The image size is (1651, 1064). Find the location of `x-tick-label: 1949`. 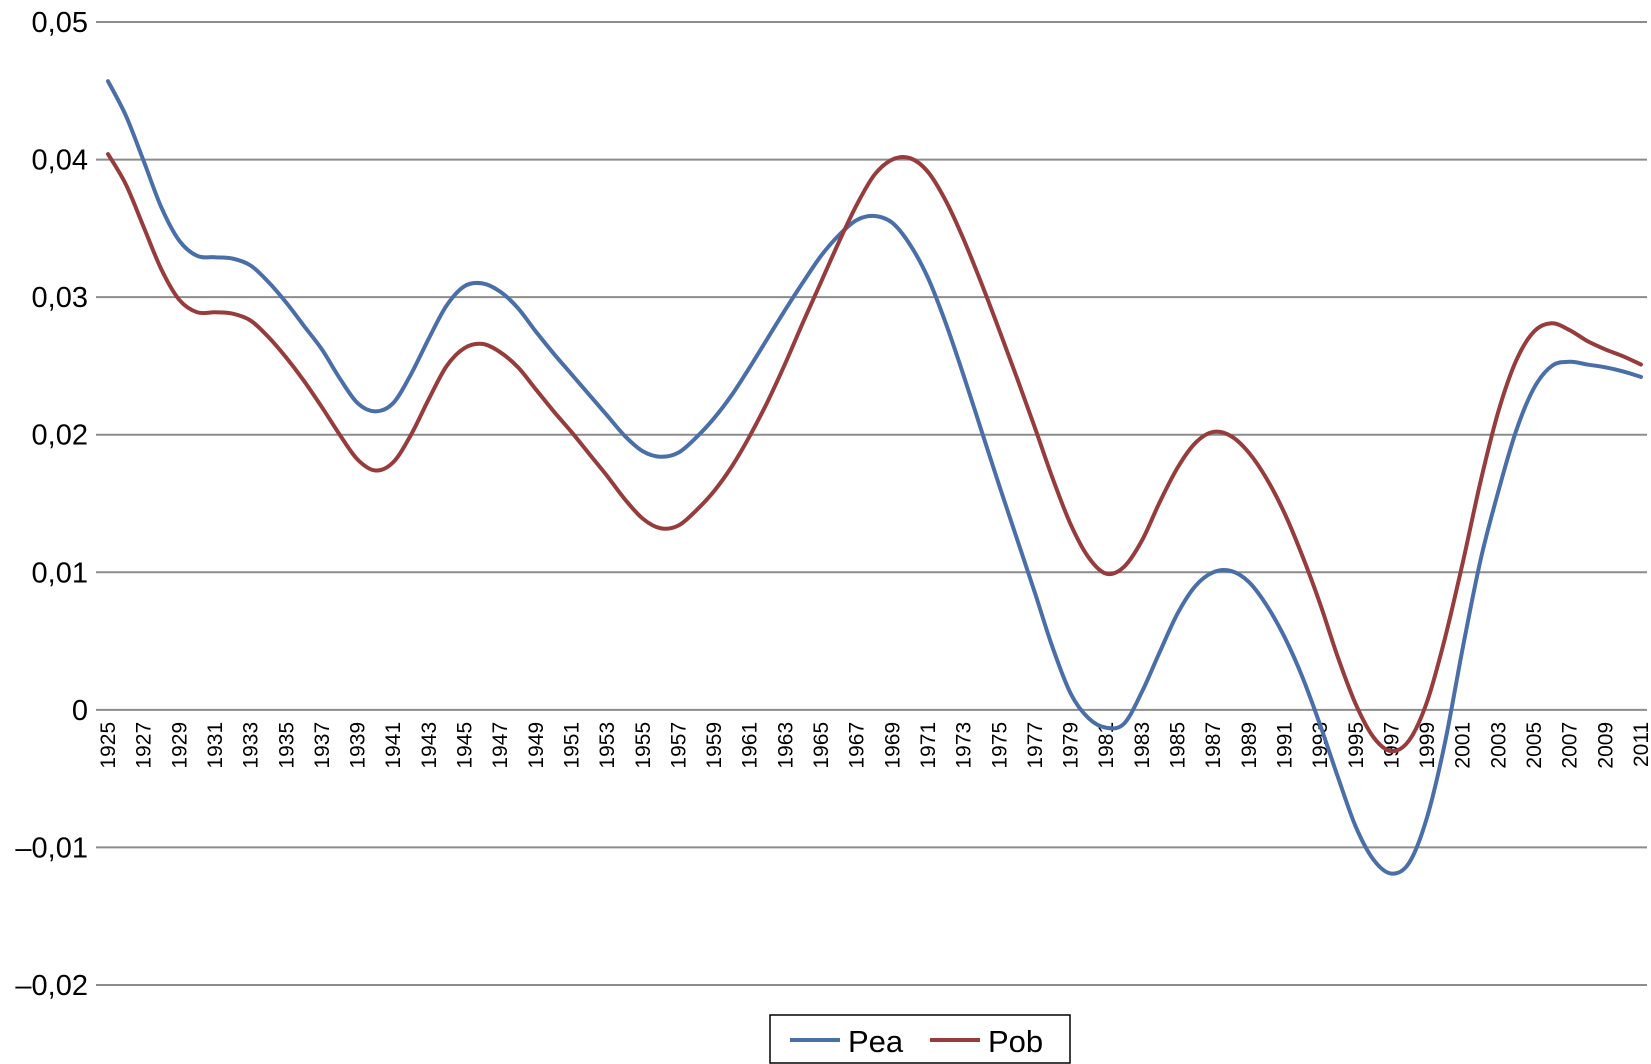

x-tick-label: 1949 is located at coordinates (536, 745).